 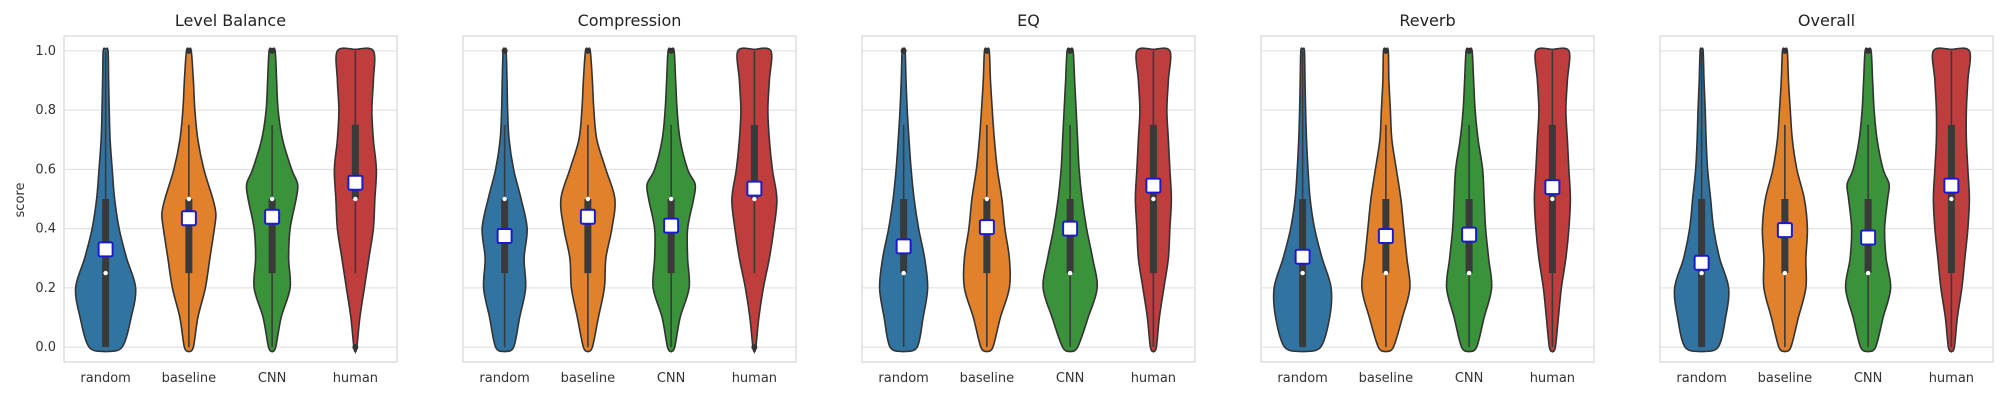 What do you see at coordinates (45, 288) in the screenshot?
I see `y-tick-label: 0.2` at bounding box center [45, 288].